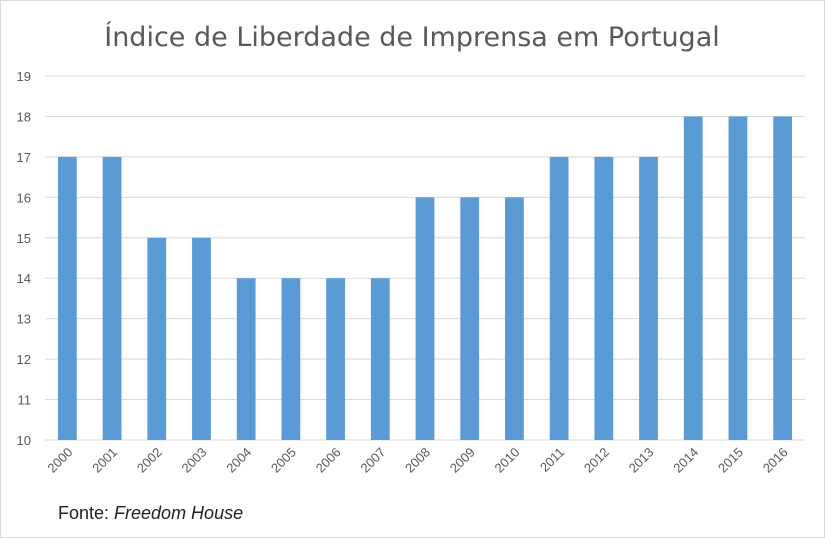 This screenshot has height=538, width=825. What do you see at coordinates (59, 460) in the screenshot?
I see `x-tick-label: 2000` at bounding box center [59, 460].